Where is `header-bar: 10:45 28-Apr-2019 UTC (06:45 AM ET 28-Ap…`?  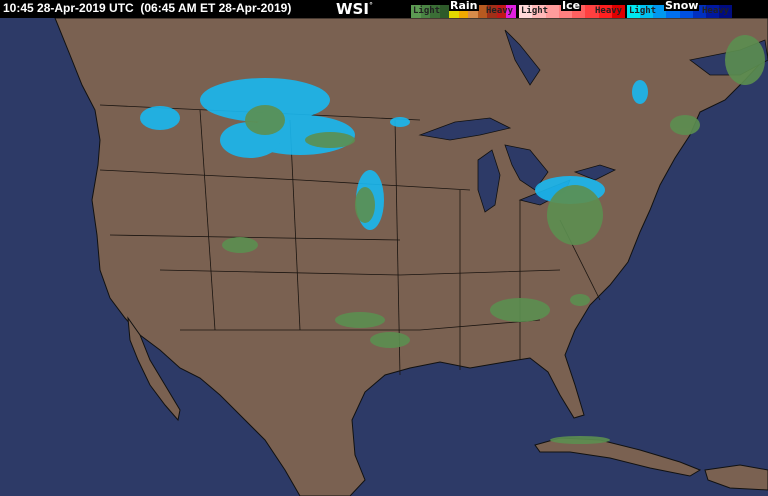
header-bar: 10:45 28-Apr-2019 UTC (06:45 AM ET 28-Ap… is located at coordinates (384, 9).